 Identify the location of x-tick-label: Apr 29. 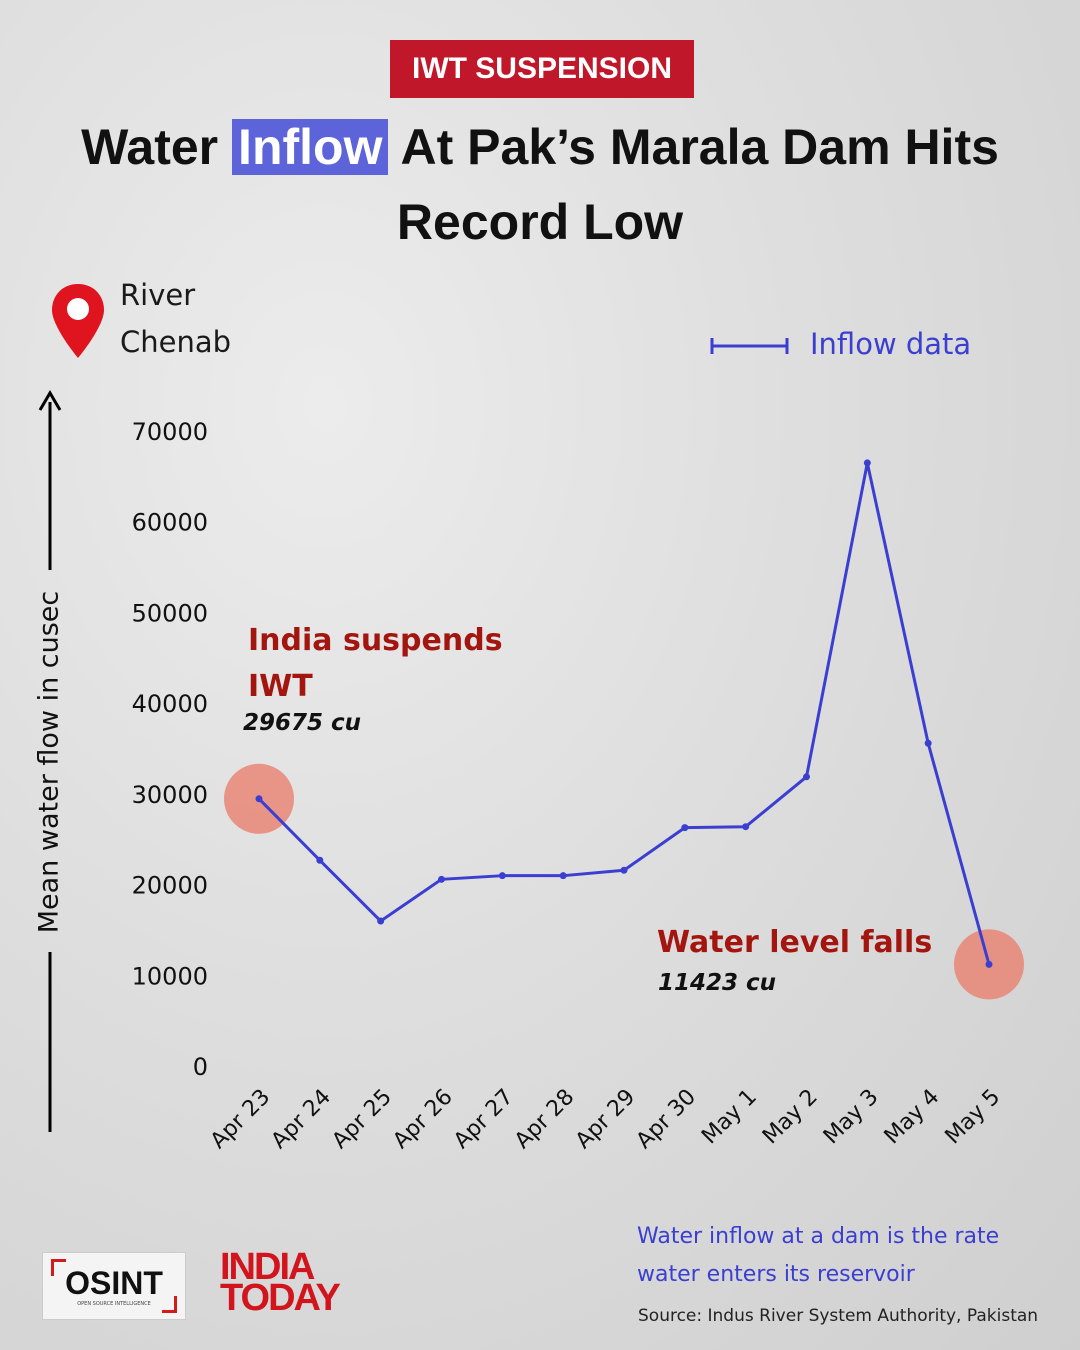
(605, 1119).